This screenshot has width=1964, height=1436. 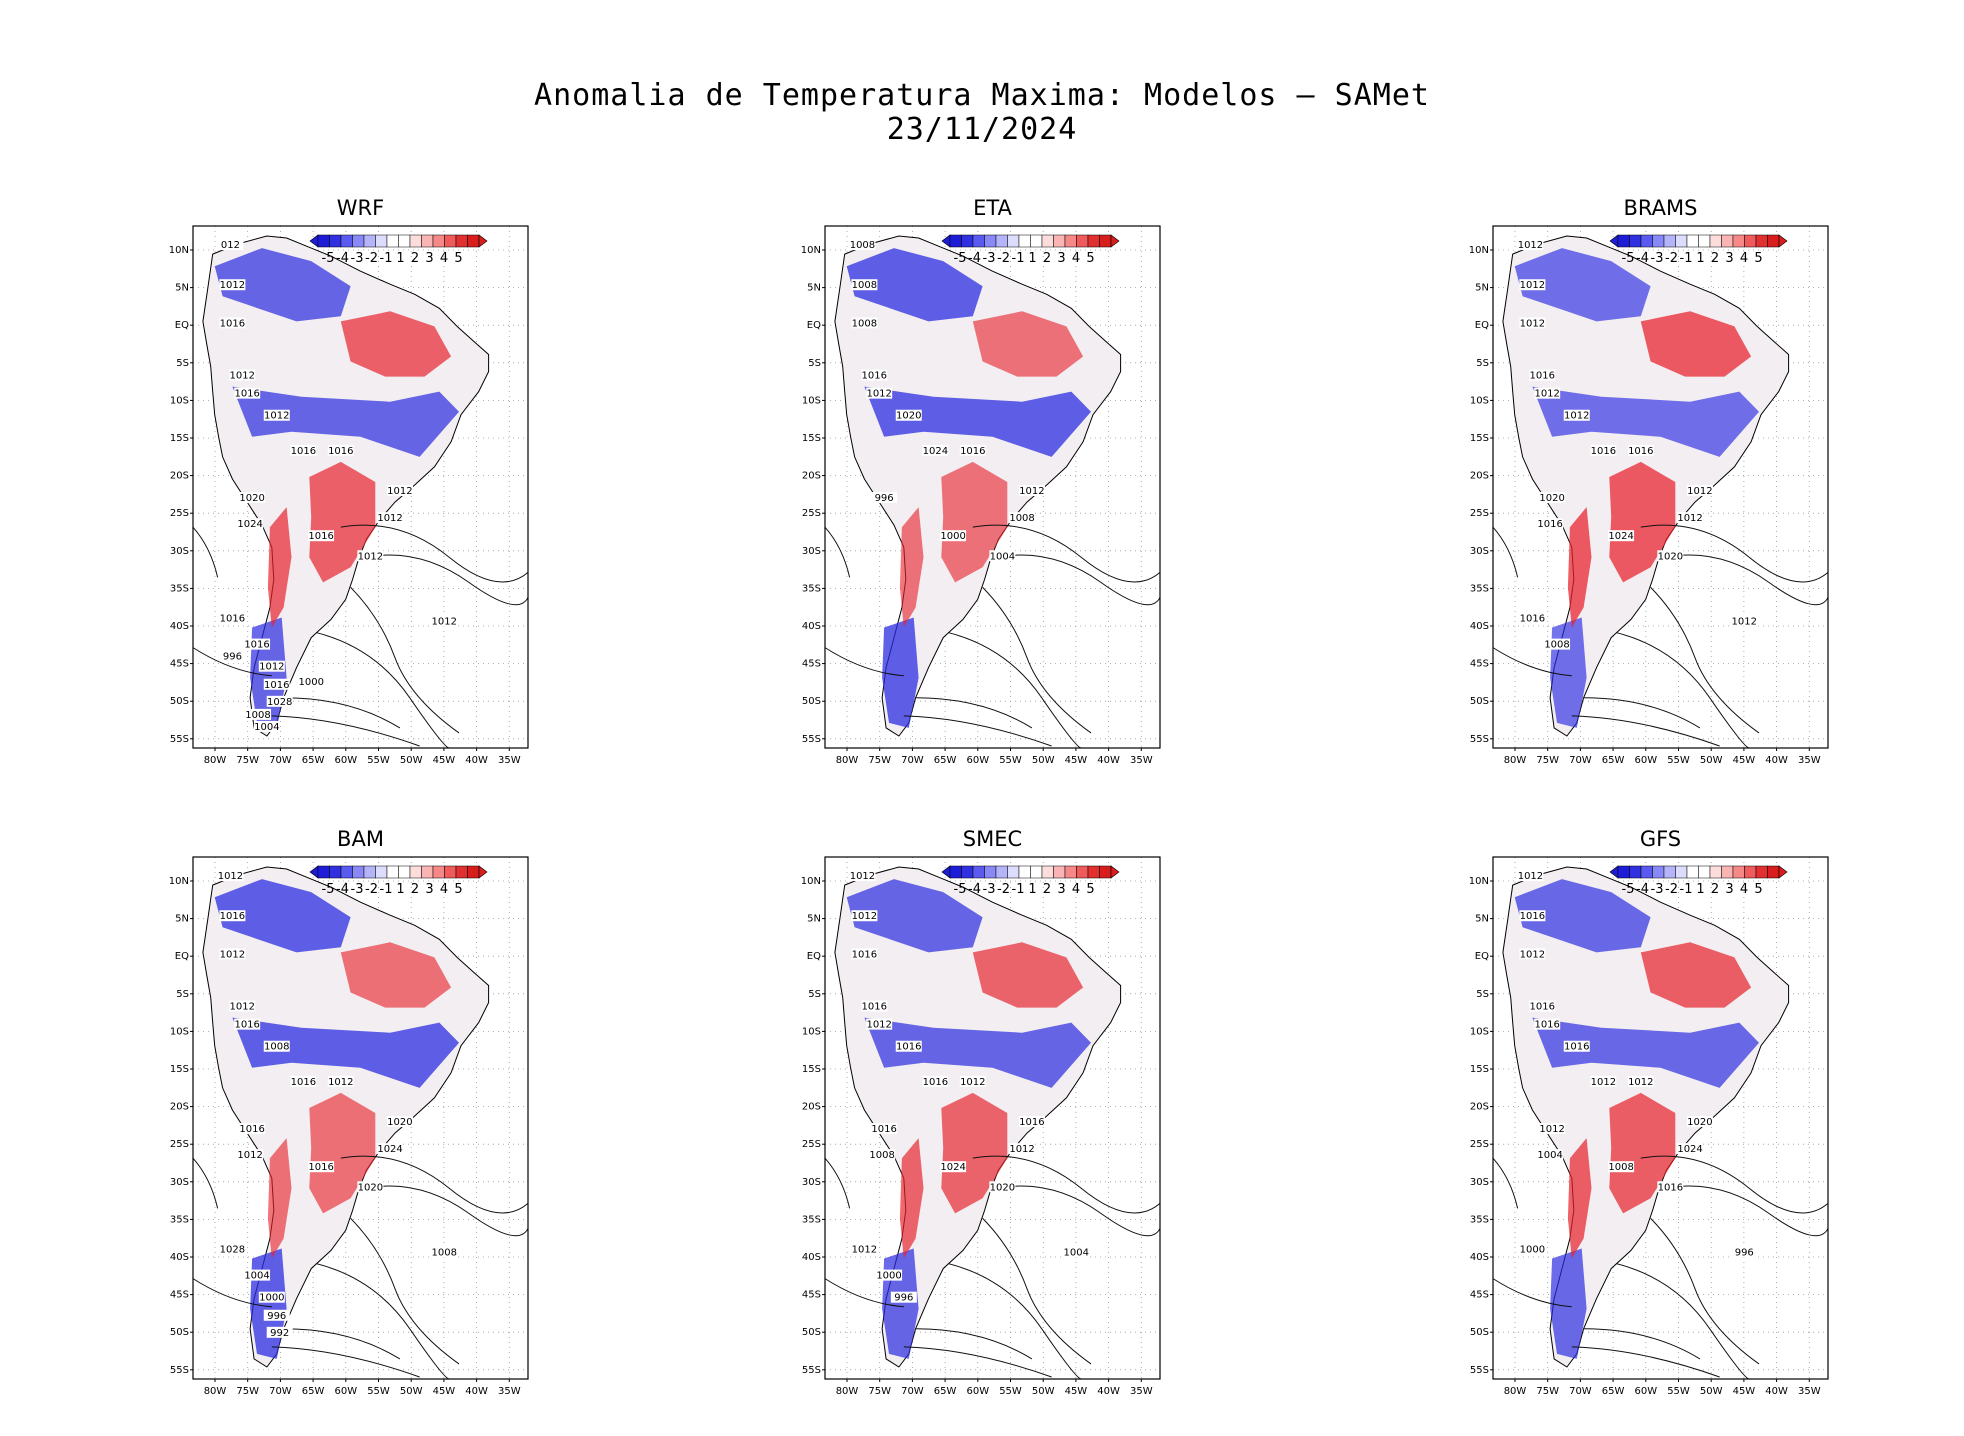 I want to click on svg-text: 996, so click(x=276, y=1316).